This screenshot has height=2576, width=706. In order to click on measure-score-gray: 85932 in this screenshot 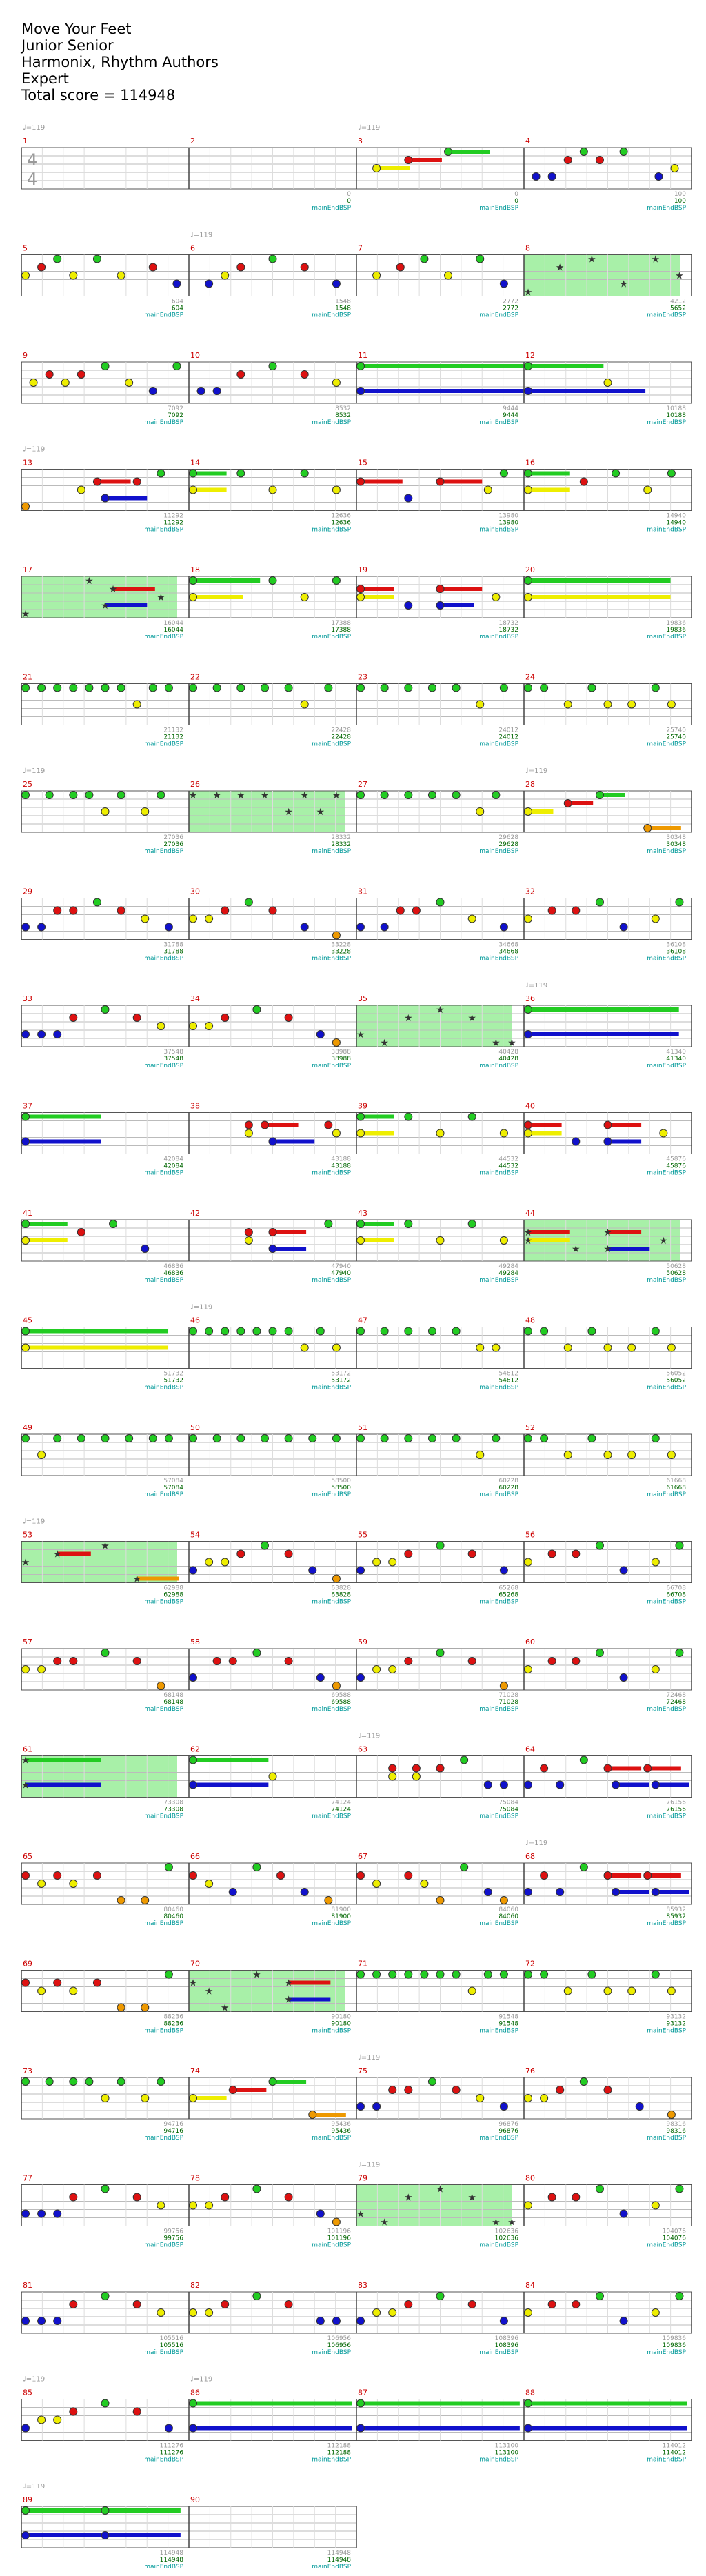, I will do `click(676, 1909)`.